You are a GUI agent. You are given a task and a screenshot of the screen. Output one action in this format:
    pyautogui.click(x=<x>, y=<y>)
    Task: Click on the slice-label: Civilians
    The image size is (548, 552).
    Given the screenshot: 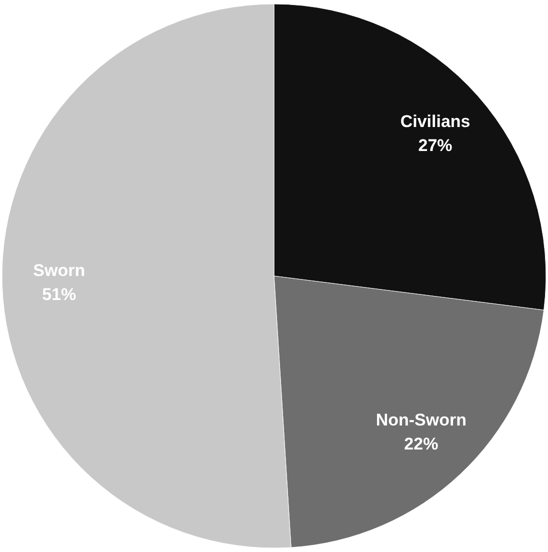 What is the action you would take?
    pyautogui.click(x=435, y=121)
    